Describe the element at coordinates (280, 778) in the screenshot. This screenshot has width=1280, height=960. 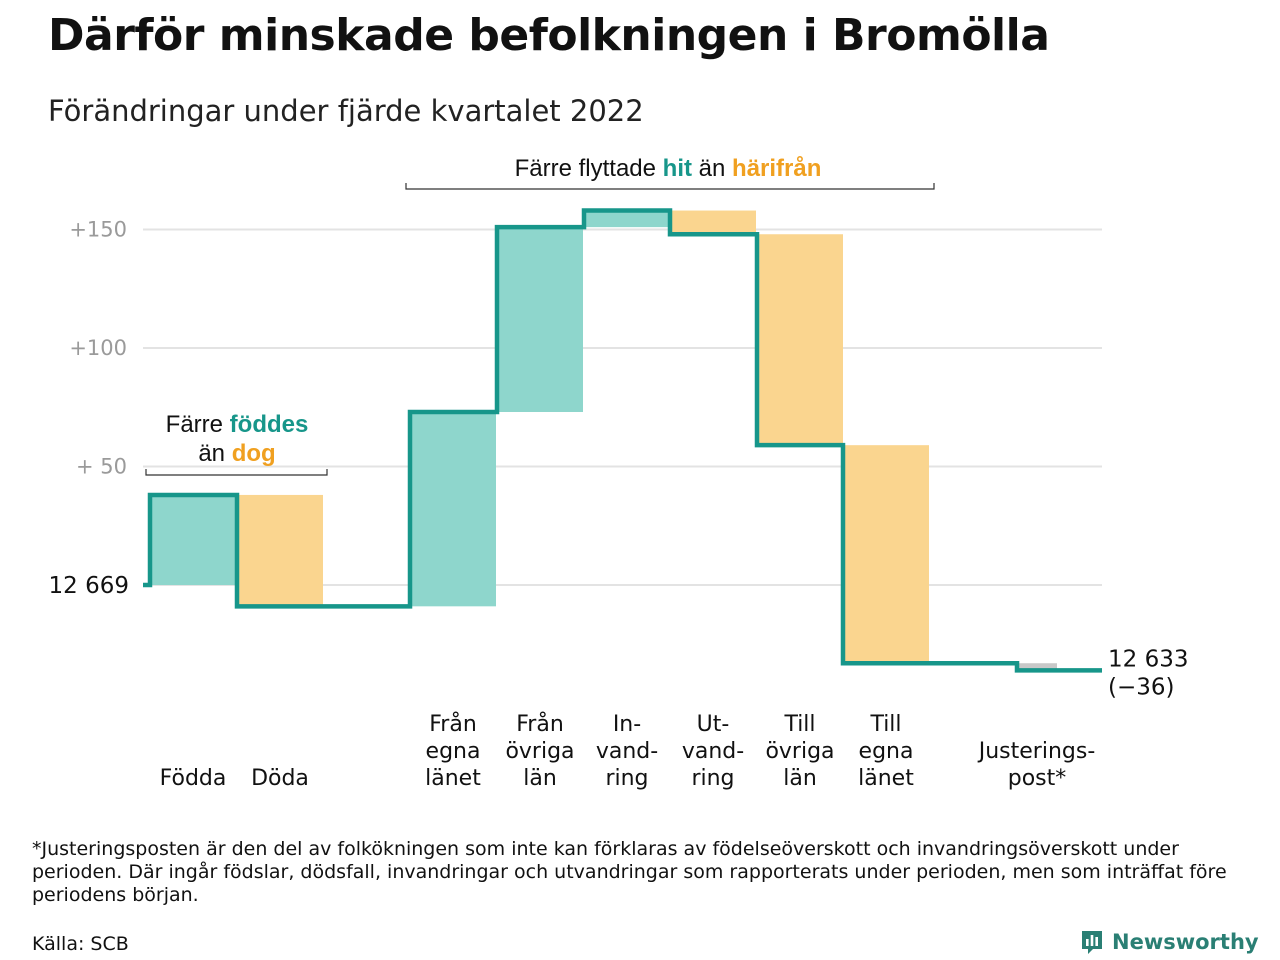
I see `category-label: Döda` at that location.